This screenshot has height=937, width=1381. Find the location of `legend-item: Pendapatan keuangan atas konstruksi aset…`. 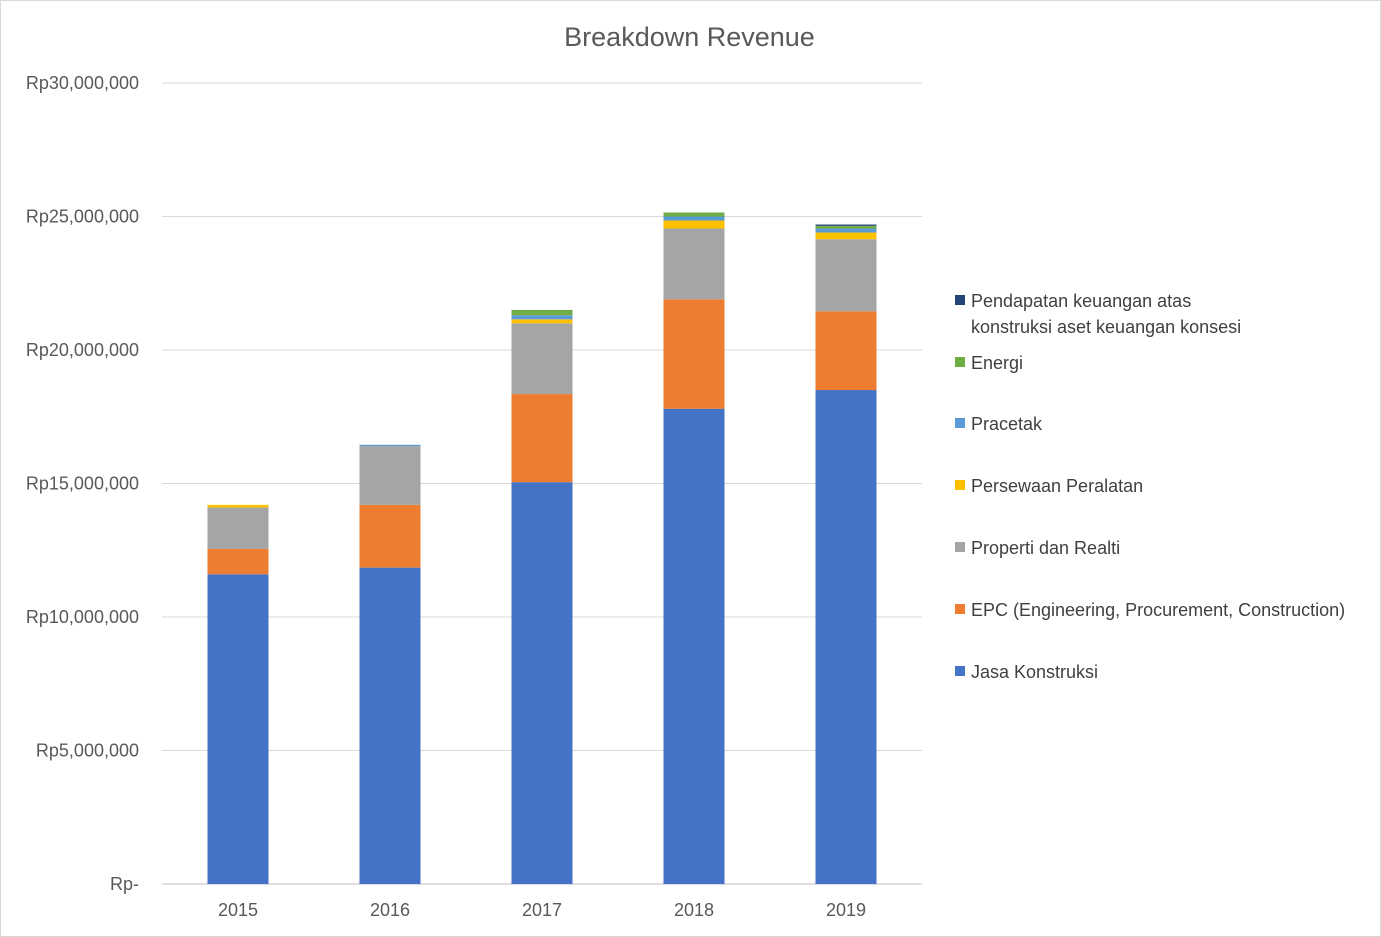

legend-item: Pendapatan keuangan atas konstruksi aset… is located at coordinates (1108, 314).